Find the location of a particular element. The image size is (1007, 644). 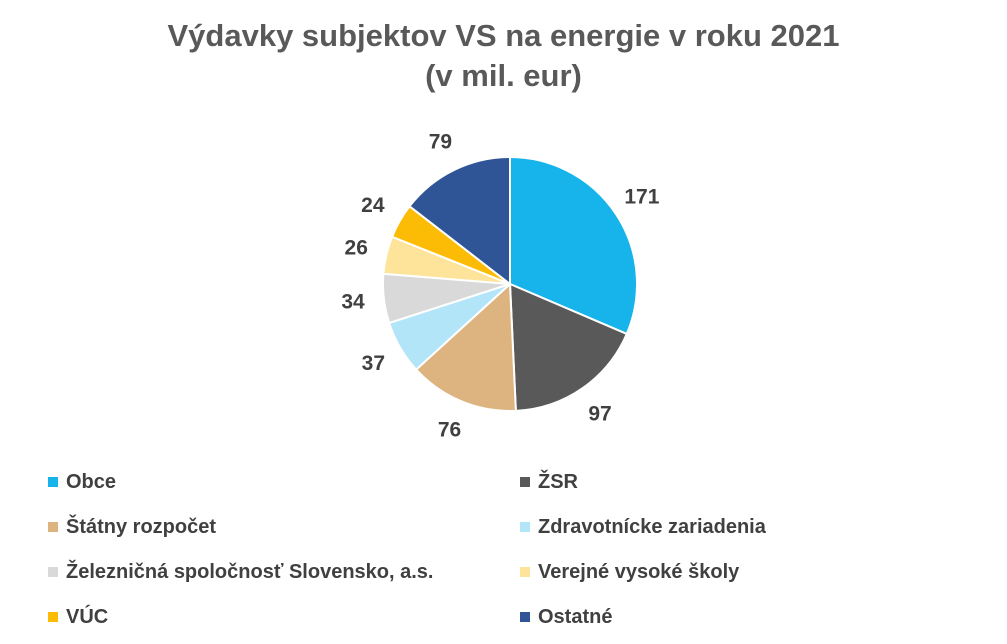

legend-item: Verejné vysoké školy is located at coordinates (629, 572).